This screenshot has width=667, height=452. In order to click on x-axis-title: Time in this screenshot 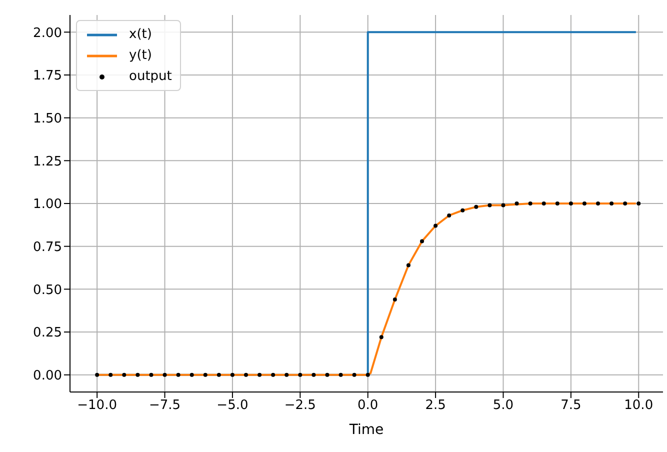, I will do `click(366, 430)`.